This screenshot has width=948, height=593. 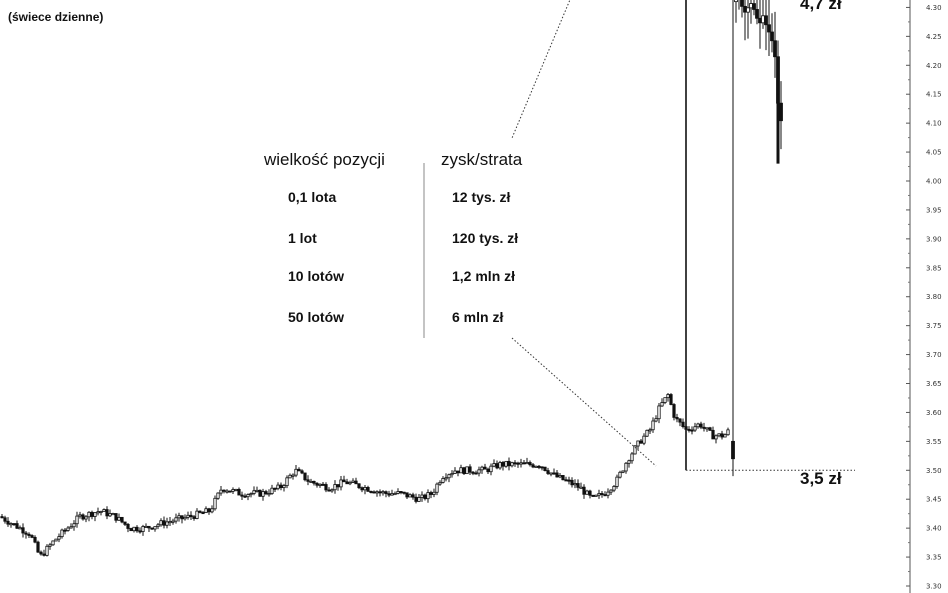 I want to click on axis-tick-label: 3.60, so click(x=934, y=413).